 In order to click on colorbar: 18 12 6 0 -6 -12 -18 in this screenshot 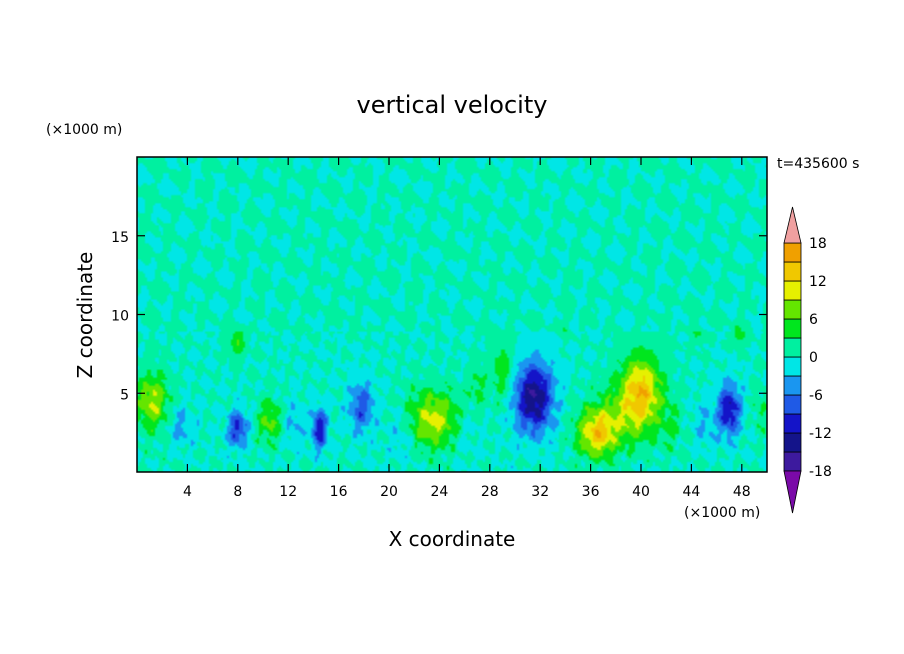, I will do `click(807, 360)`.